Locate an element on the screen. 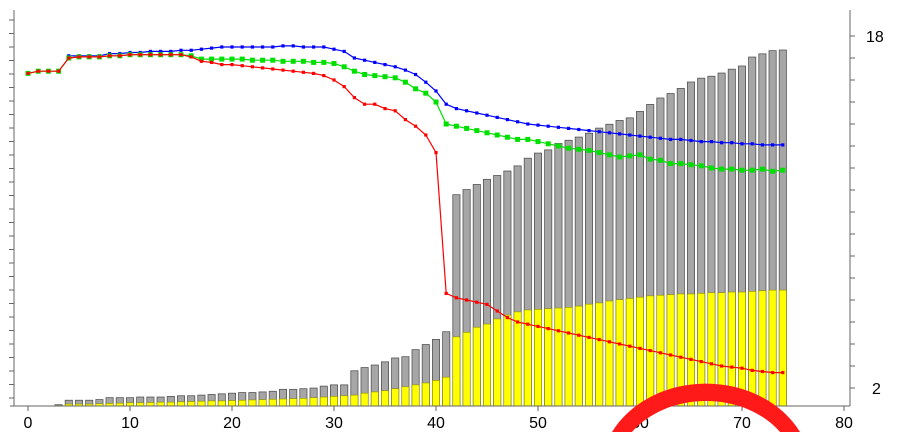 The image size is (902, 432). red-arc-overlay is located at coordinates (706, 407).